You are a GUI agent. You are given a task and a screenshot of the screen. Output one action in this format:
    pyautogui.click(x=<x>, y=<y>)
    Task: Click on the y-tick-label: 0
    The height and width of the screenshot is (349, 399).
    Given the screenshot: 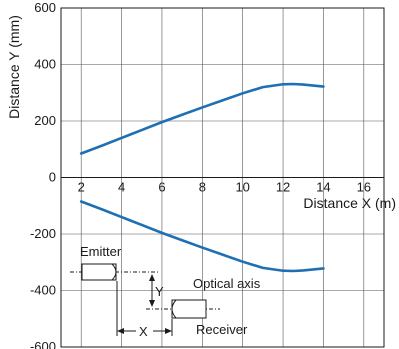 What is the action you would take?
    pyautogui.click(x=52, y=177)
    